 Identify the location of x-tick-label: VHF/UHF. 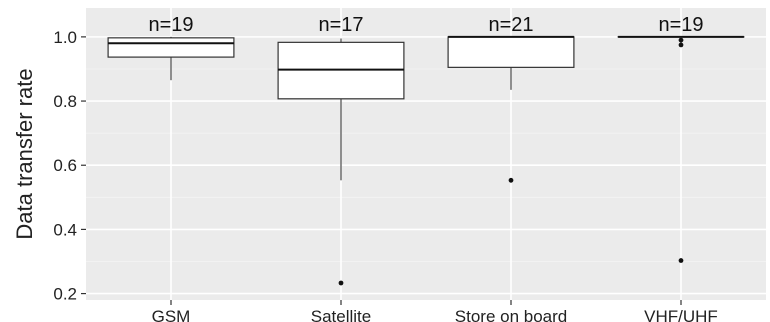
(681, 314).